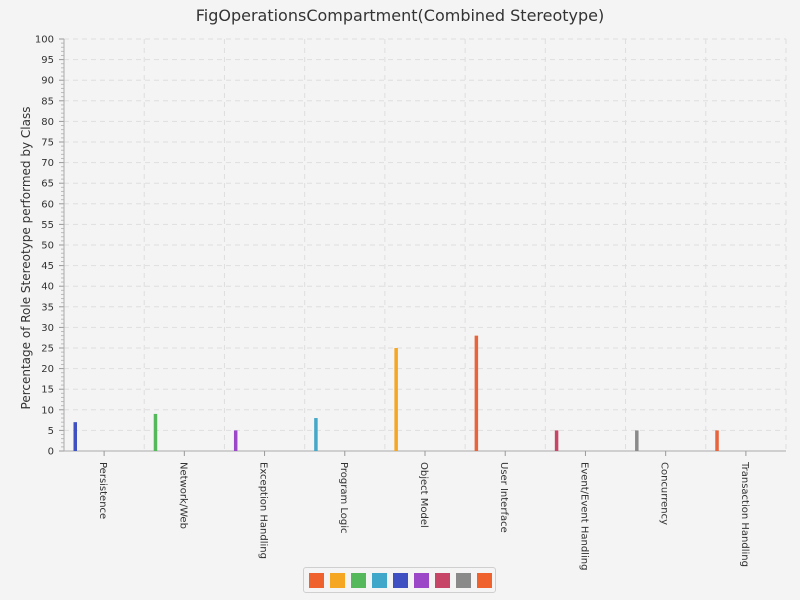 The height and width of the screenshot is (600, 800). Describe the element at coordinates (44, 40) in the screenshot. I see `y-tick-label: 100` at that location.